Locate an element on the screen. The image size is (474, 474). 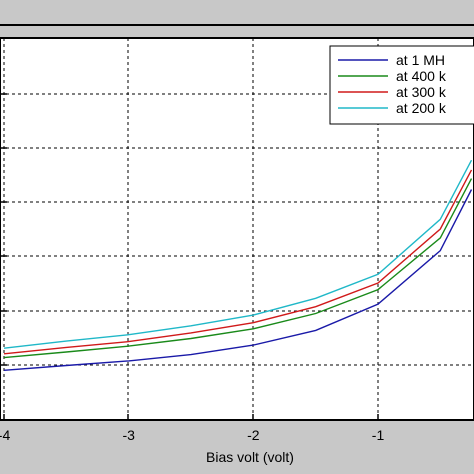
x-tick-label: -4 is located at coordinates (5, 435).